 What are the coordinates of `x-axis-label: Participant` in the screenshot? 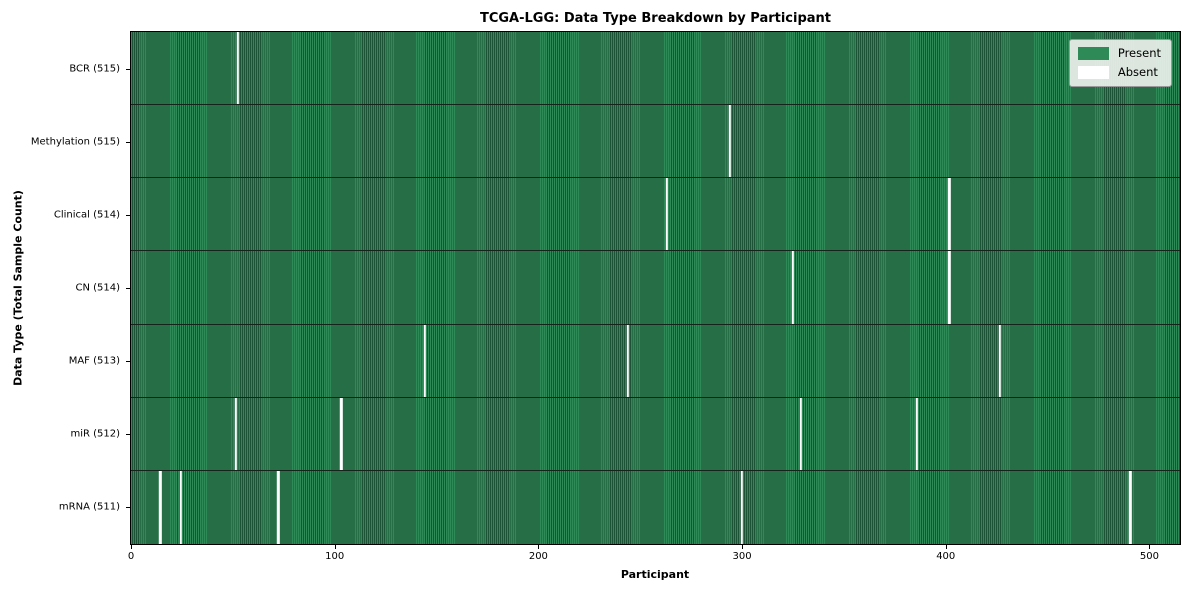 It's located at (655, 574).